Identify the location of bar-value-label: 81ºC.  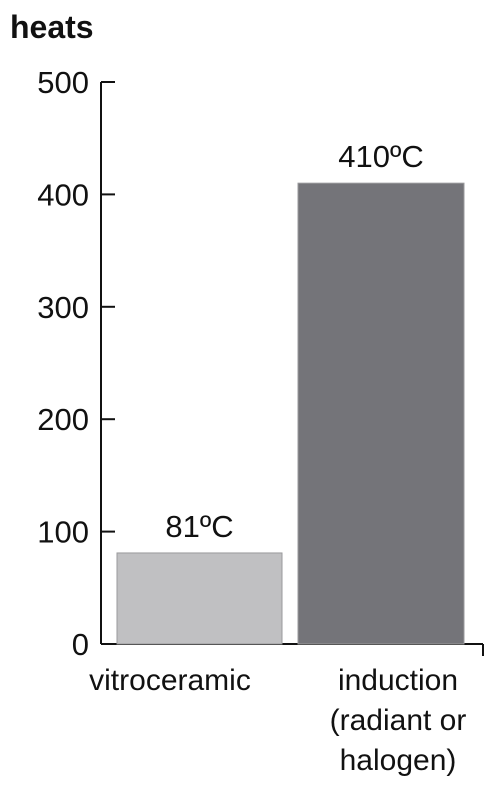
(199, 526).